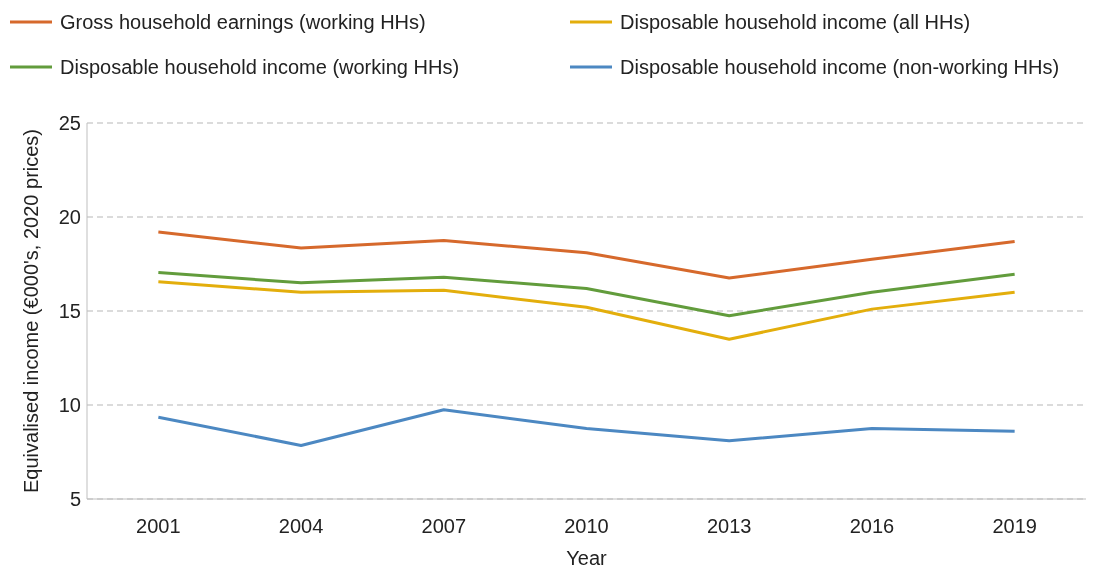  Describe the element at coordinates (587, 558) in the screenshot. I see `x-axis-title: Year` at that location.